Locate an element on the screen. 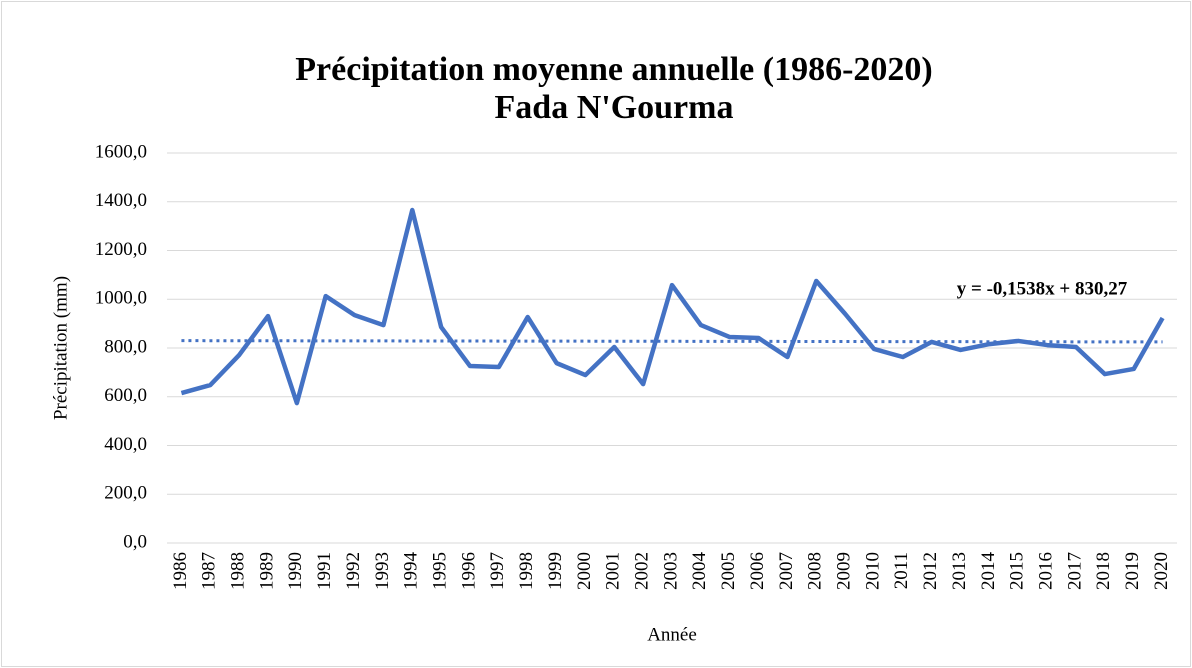 Image resolution: width=1192 pixels, height=668 pixels. x-tick-label: 2016 is located at coordinates (1046, 571).